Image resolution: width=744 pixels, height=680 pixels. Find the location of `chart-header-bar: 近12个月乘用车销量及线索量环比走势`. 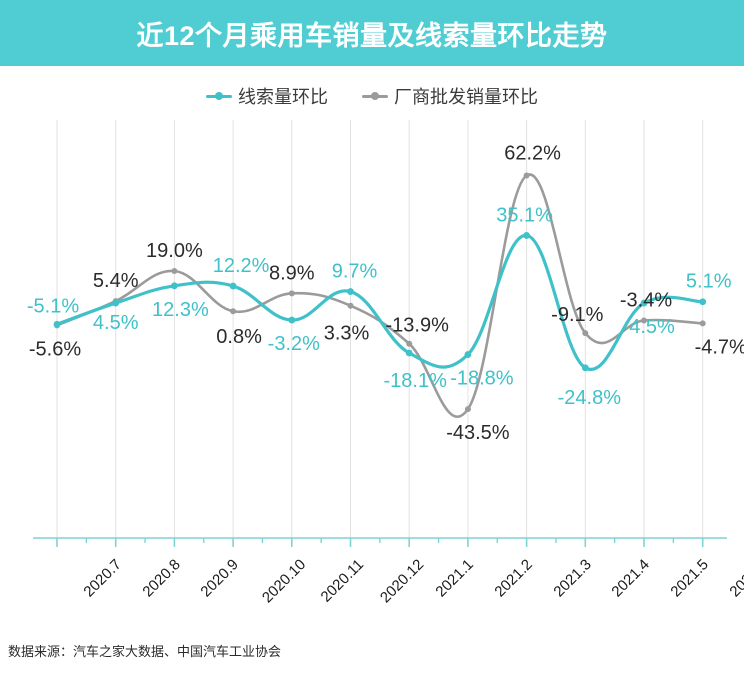

chart-header-bar: 近12个月乘用车销量及线索量环比走势 is located at coordinates (372, 33).